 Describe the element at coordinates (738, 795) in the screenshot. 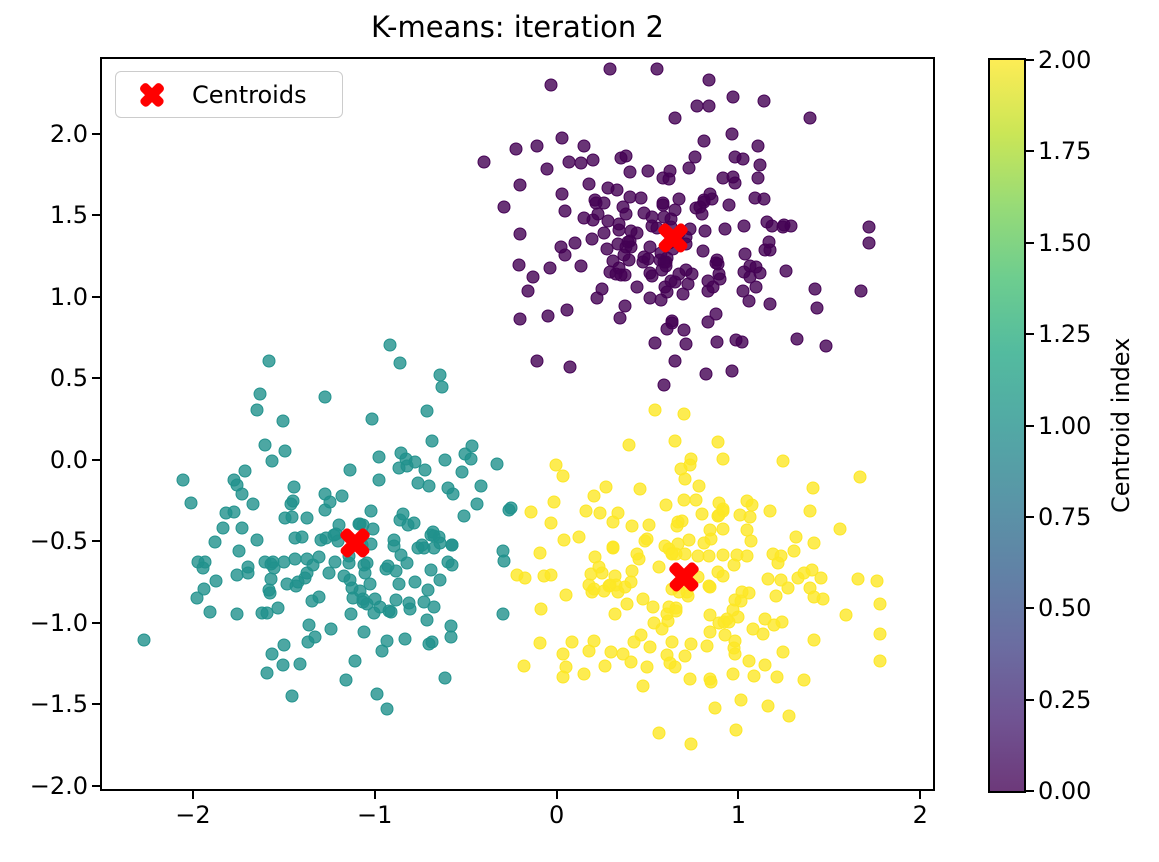

I see `x-tick-mark` at that location.